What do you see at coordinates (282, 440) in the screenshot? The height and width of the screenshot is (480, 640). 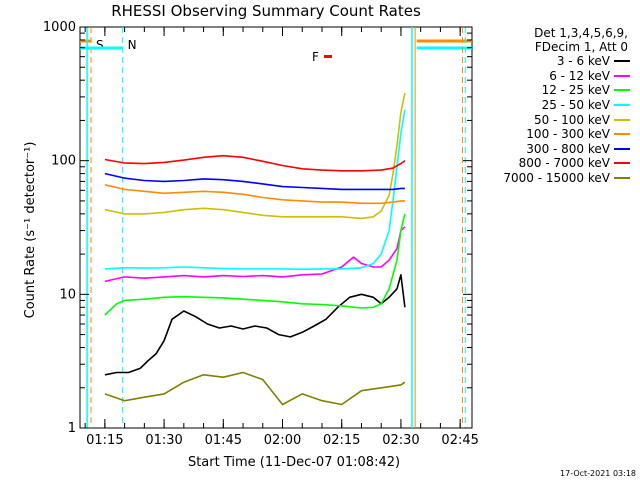 I see `x-tick-label: 02:00` at bounding box center [282, 440].